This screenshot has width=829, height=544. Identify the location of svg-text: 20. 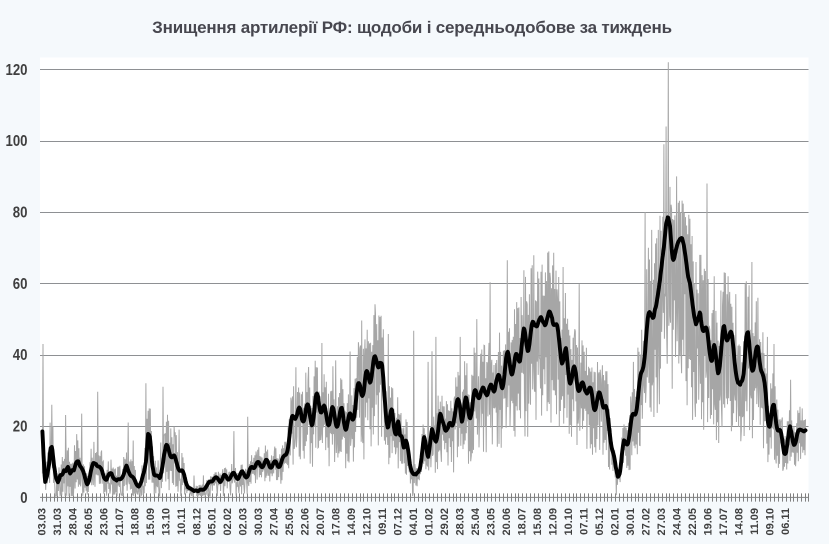
(20, 427).